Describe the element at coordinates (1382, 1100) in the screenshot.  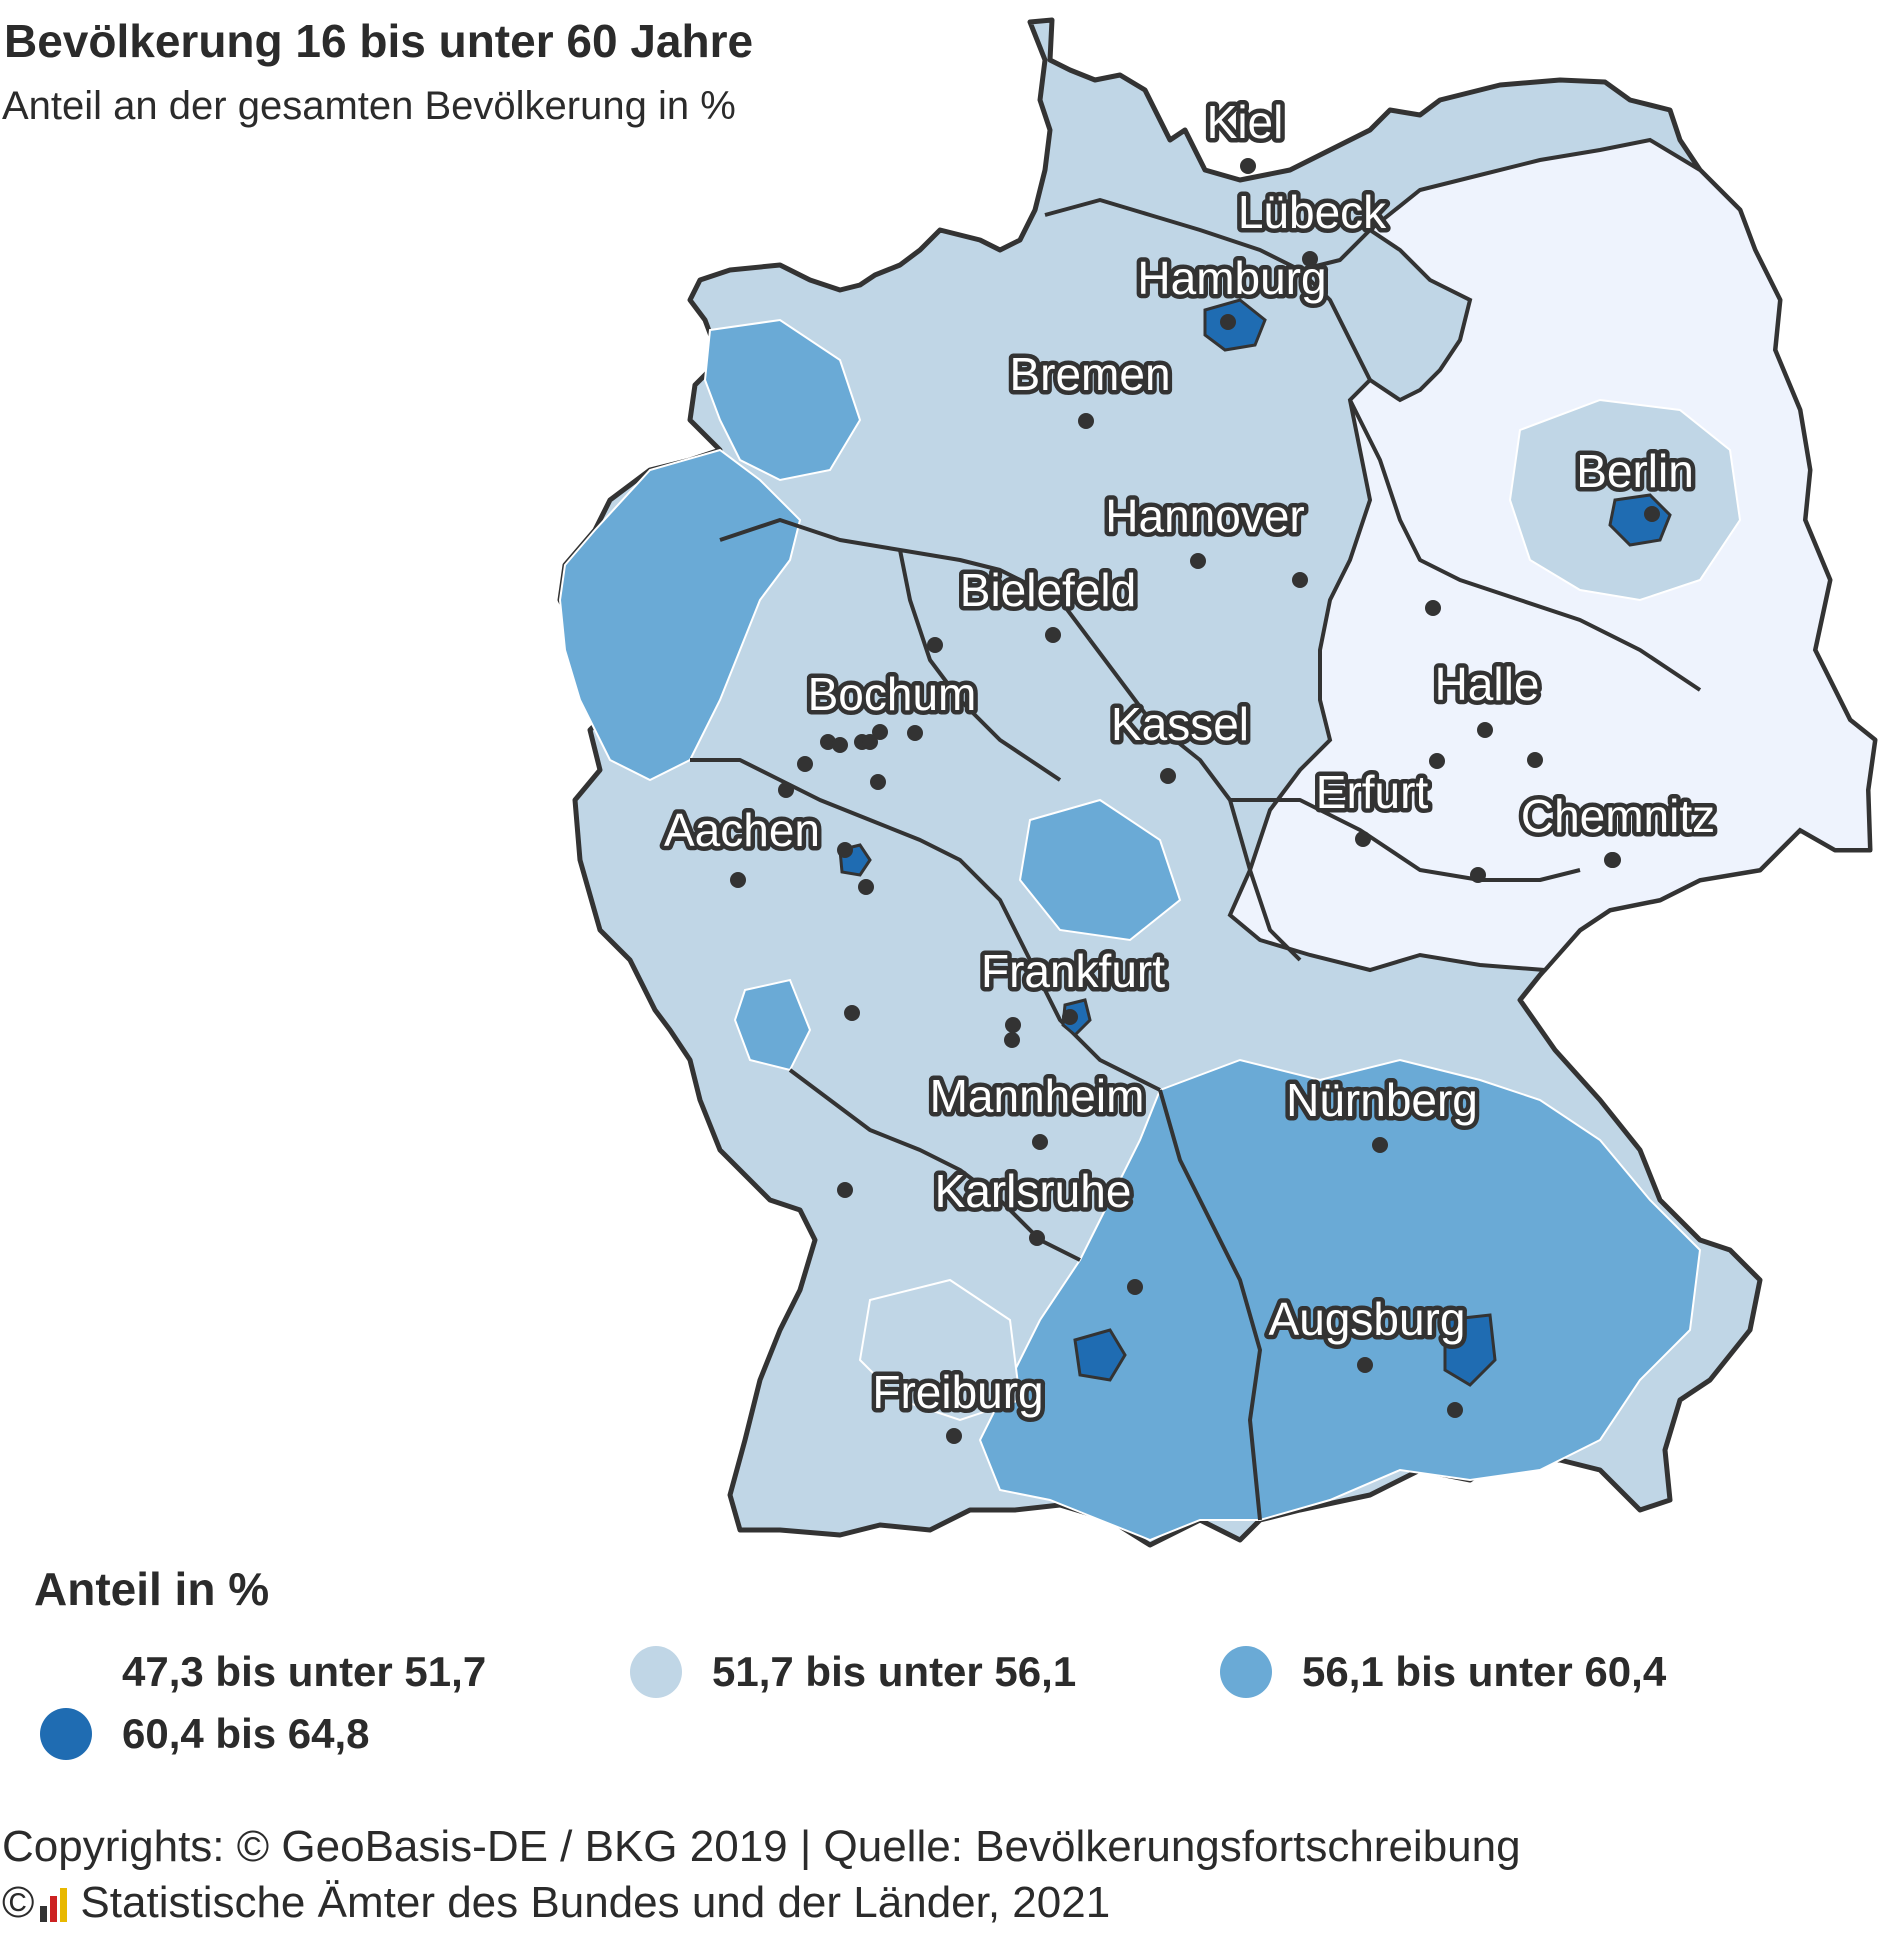
I see `city-label-nuernberg: Nürnberg` at that location.